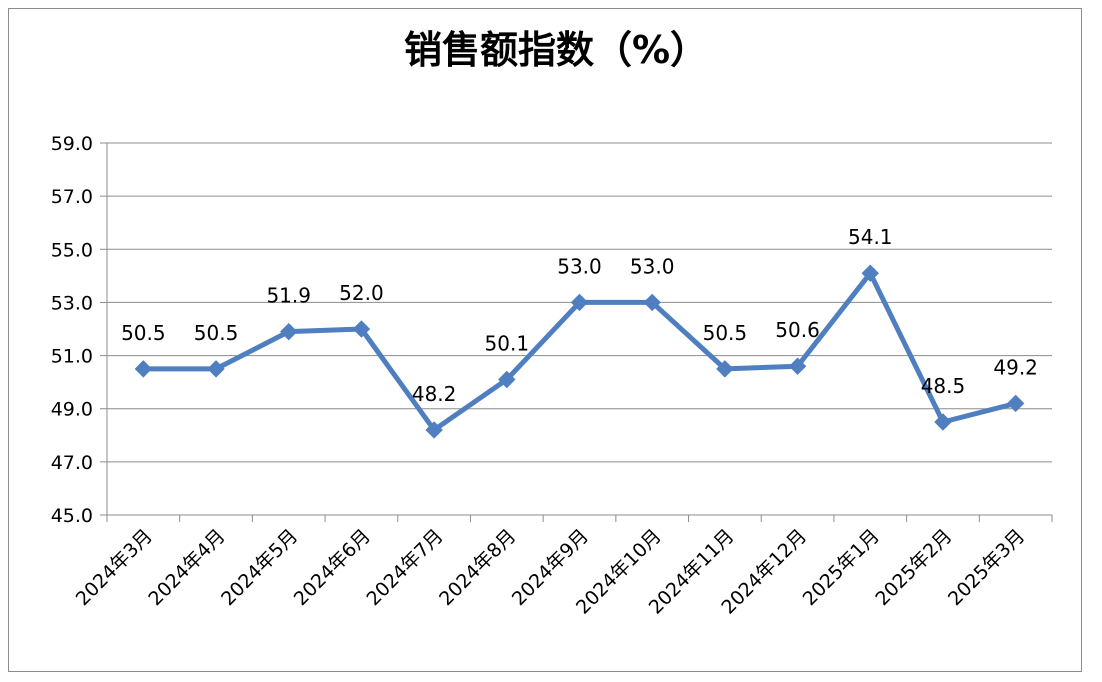 The width and height of the screenshot is (1102, 682). I want to click on data-label-2: 51.9, so click(288, 296).